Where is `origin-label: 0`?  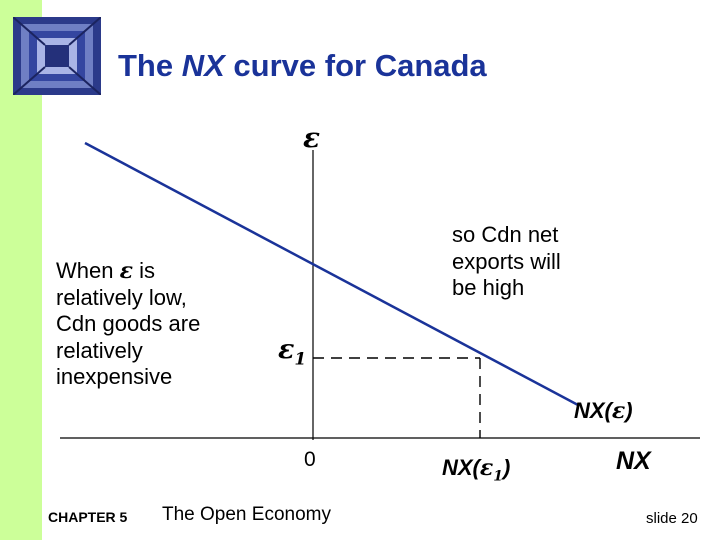
origin-label: 0 is located at coordinates (310, 459).